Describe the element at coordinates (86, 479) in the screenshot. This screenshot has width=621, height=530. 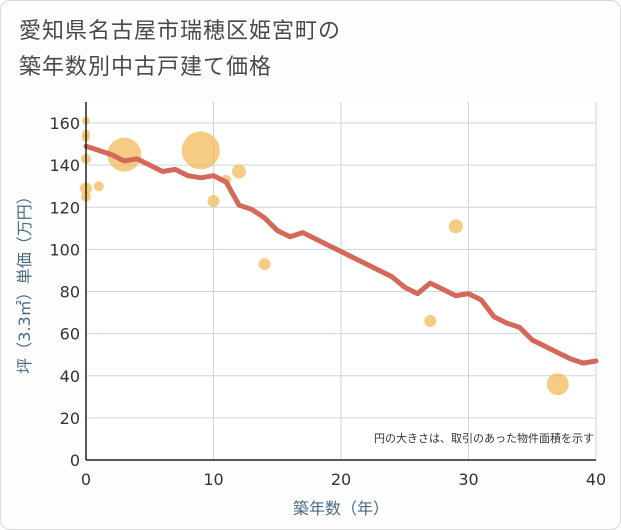
I see `x-tick-label: 0` at that location.